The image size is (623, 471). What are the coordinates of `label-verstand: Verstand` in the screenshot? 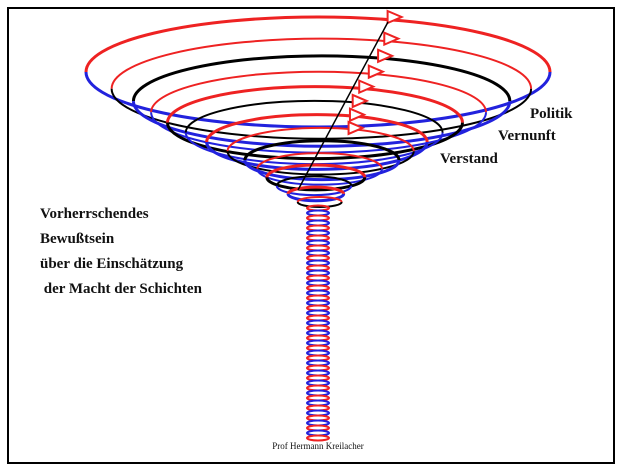 It's located at (469, 159).